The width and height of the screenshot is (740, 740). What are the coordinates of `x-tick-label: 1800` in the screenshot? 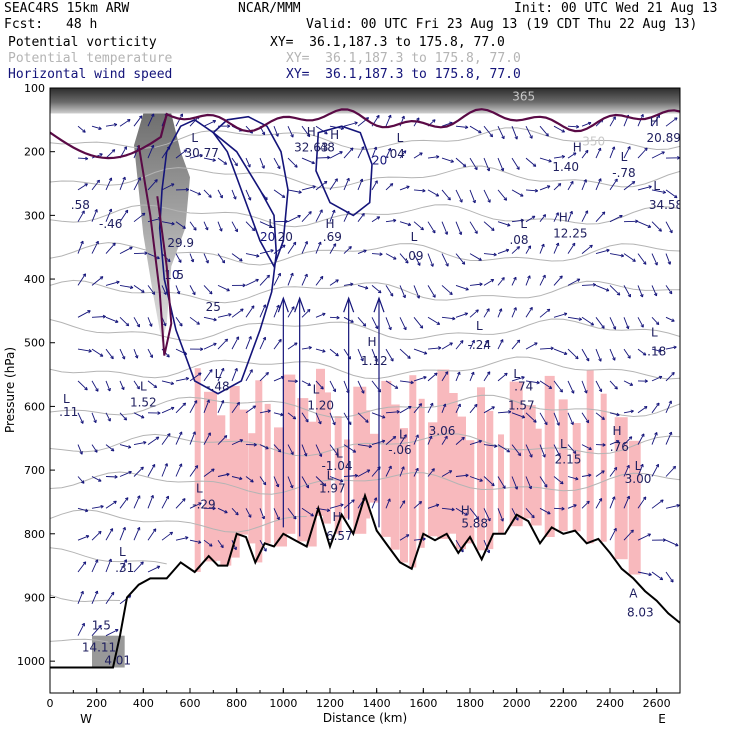 It's located at (470, 703).